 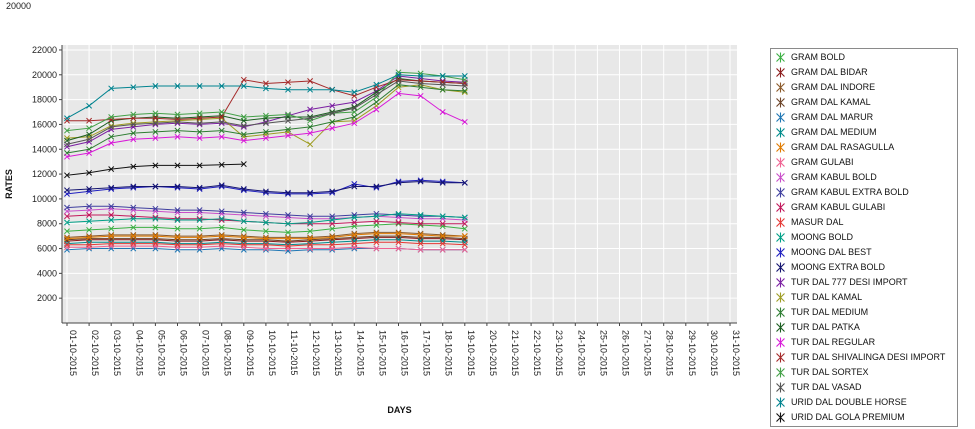 I want to click on legend-label: GRAM KABUL BOLD, so click(x=834, y=177).